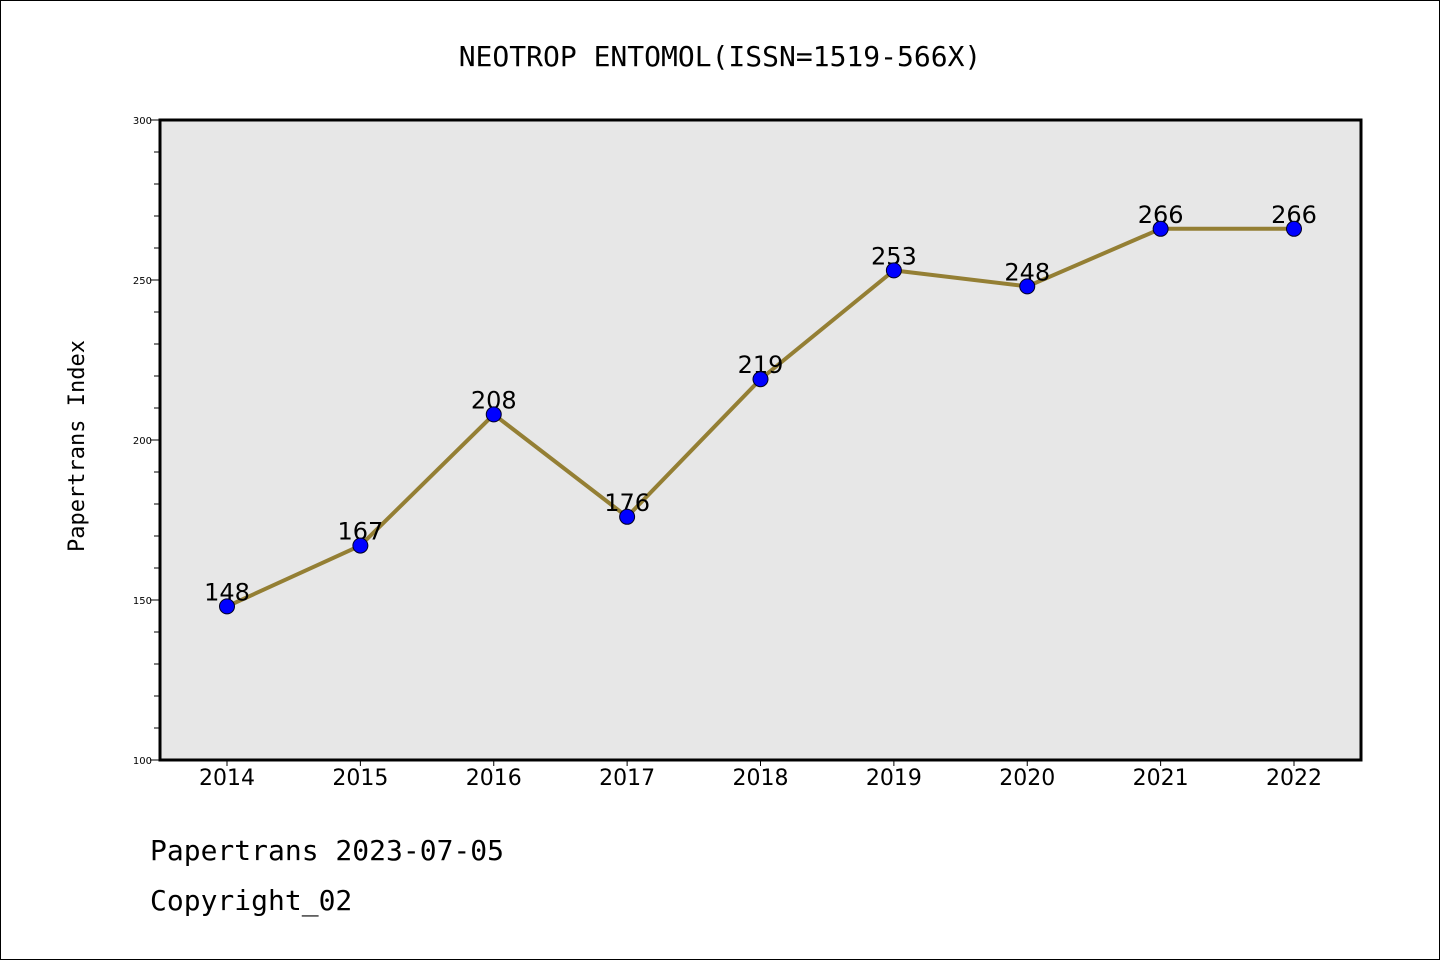  Describe the element at coordinates (251, 900) in the screenshot. I see `footer-copyright: Copyright_02` at that location.